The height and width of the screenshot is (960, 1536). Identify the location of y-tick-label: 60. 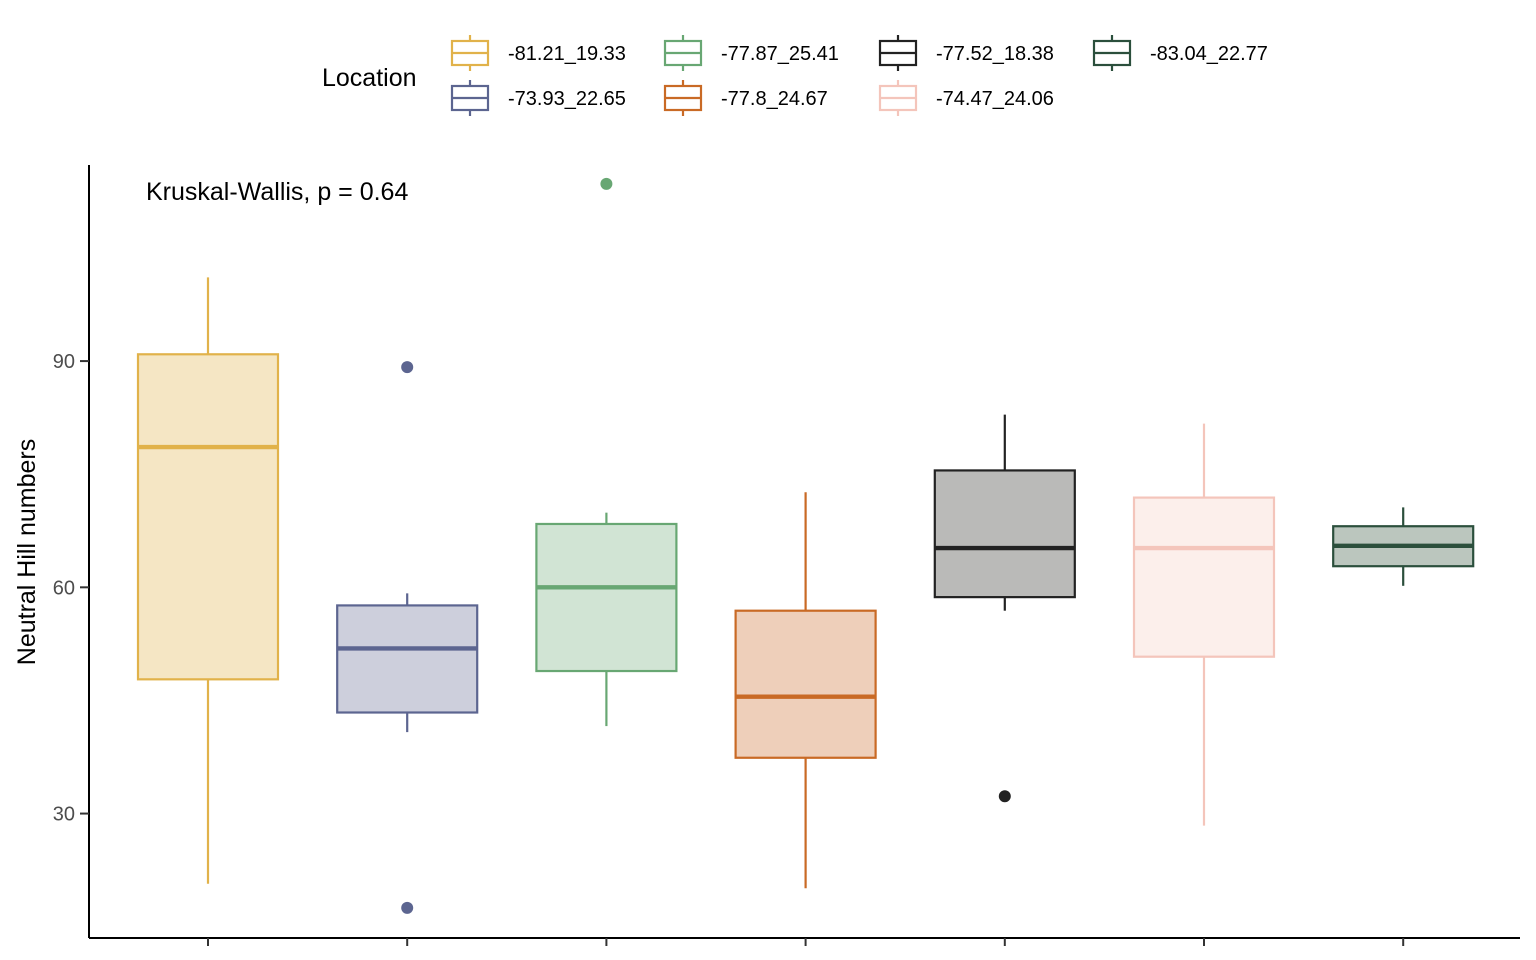
(64, 588).